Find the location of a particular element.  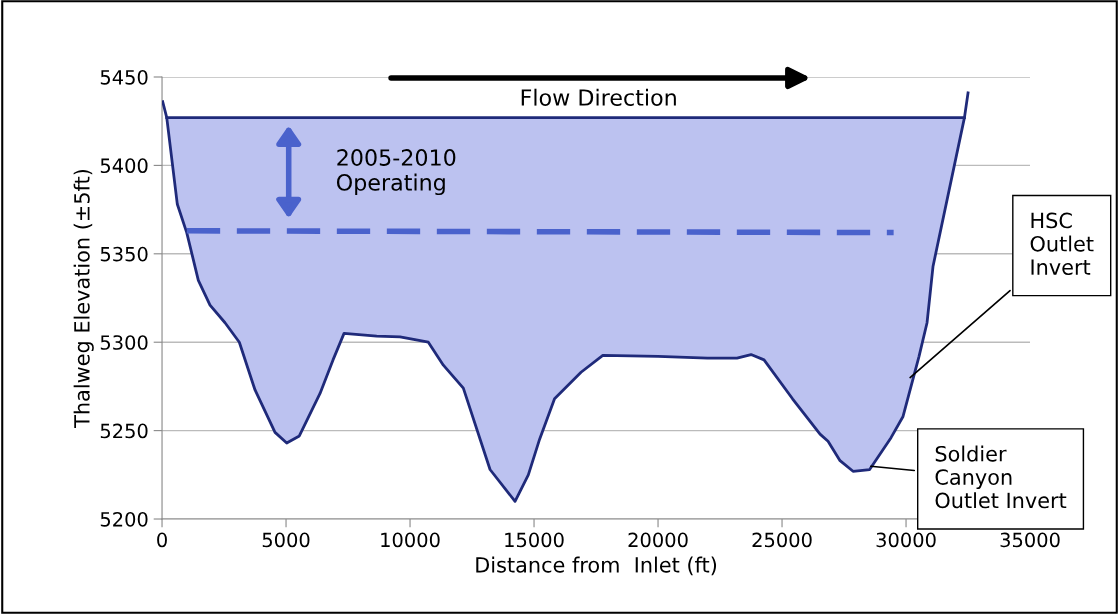

y-tick-label: 5450 is located at coordinates (124, 77).